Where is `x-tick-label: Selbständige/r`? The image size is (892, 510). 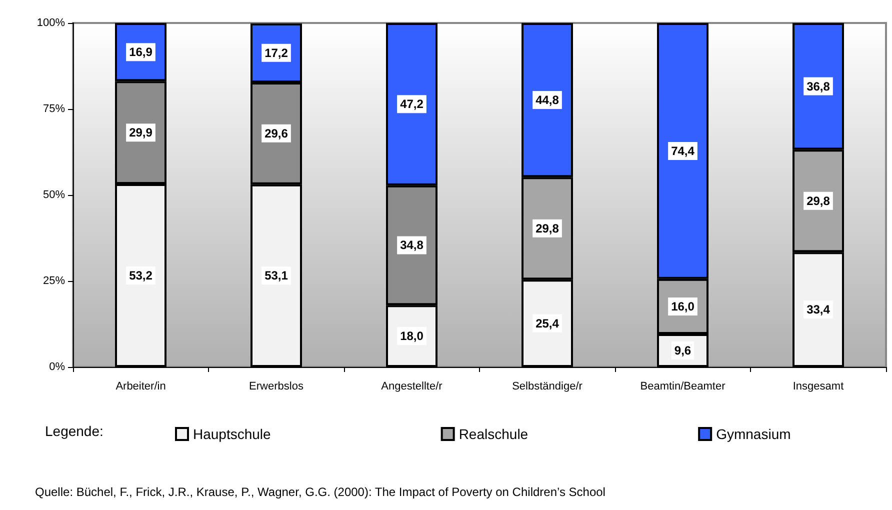
x-tick-label: Selbständige/r is located at coordinates (547, 386).